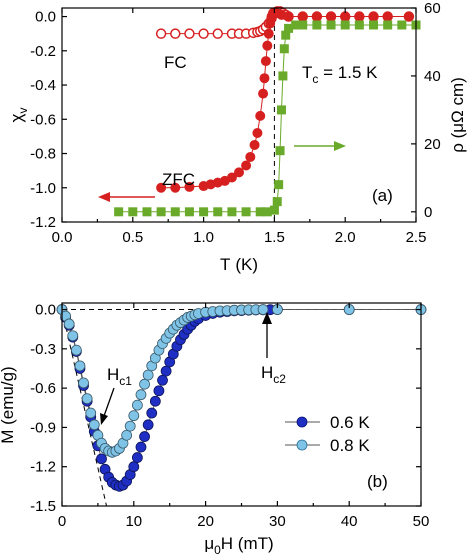  What do you see at coordinates (203, 237) in the screenshot?
I see `a-xtick-label: 1.0` at bounding box center [203, 237].